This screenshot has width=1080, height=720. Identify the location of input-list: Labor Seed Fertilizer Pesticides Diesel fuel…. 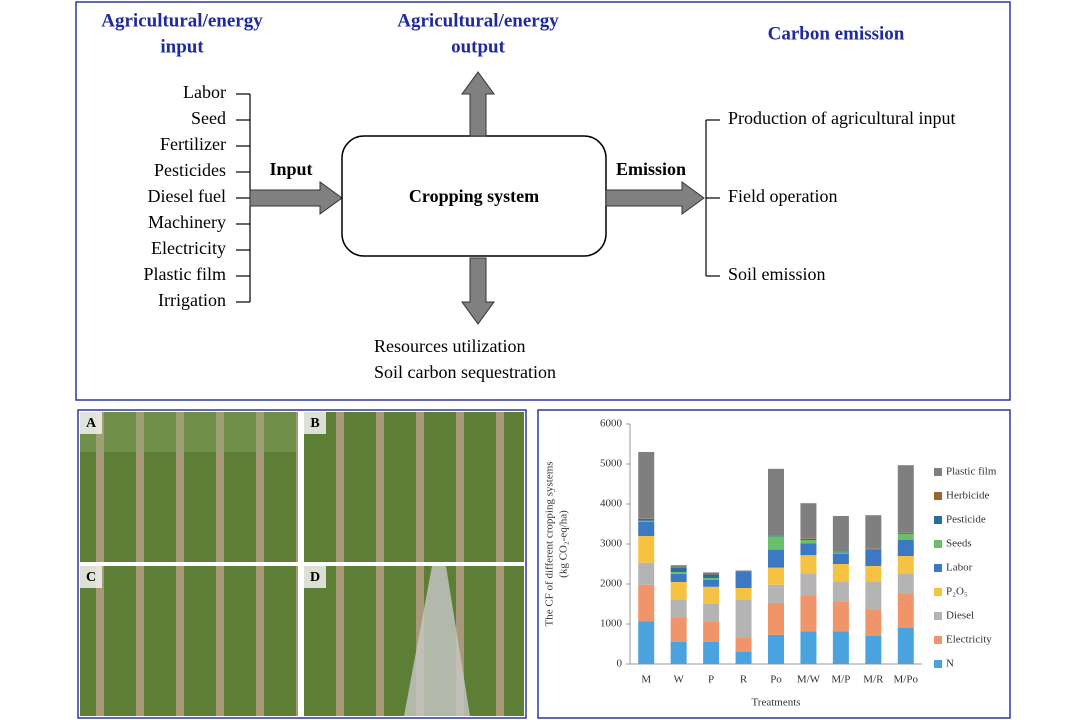
(197, 196).